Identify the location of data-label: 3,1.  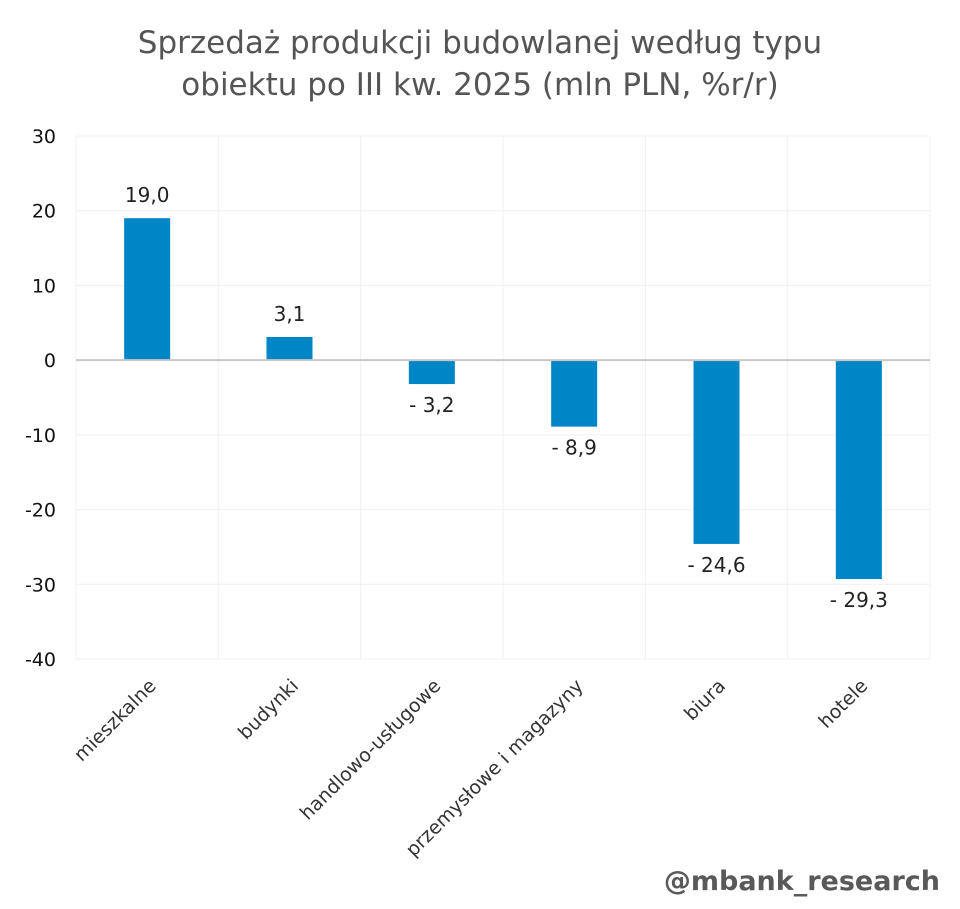
(290, 314).